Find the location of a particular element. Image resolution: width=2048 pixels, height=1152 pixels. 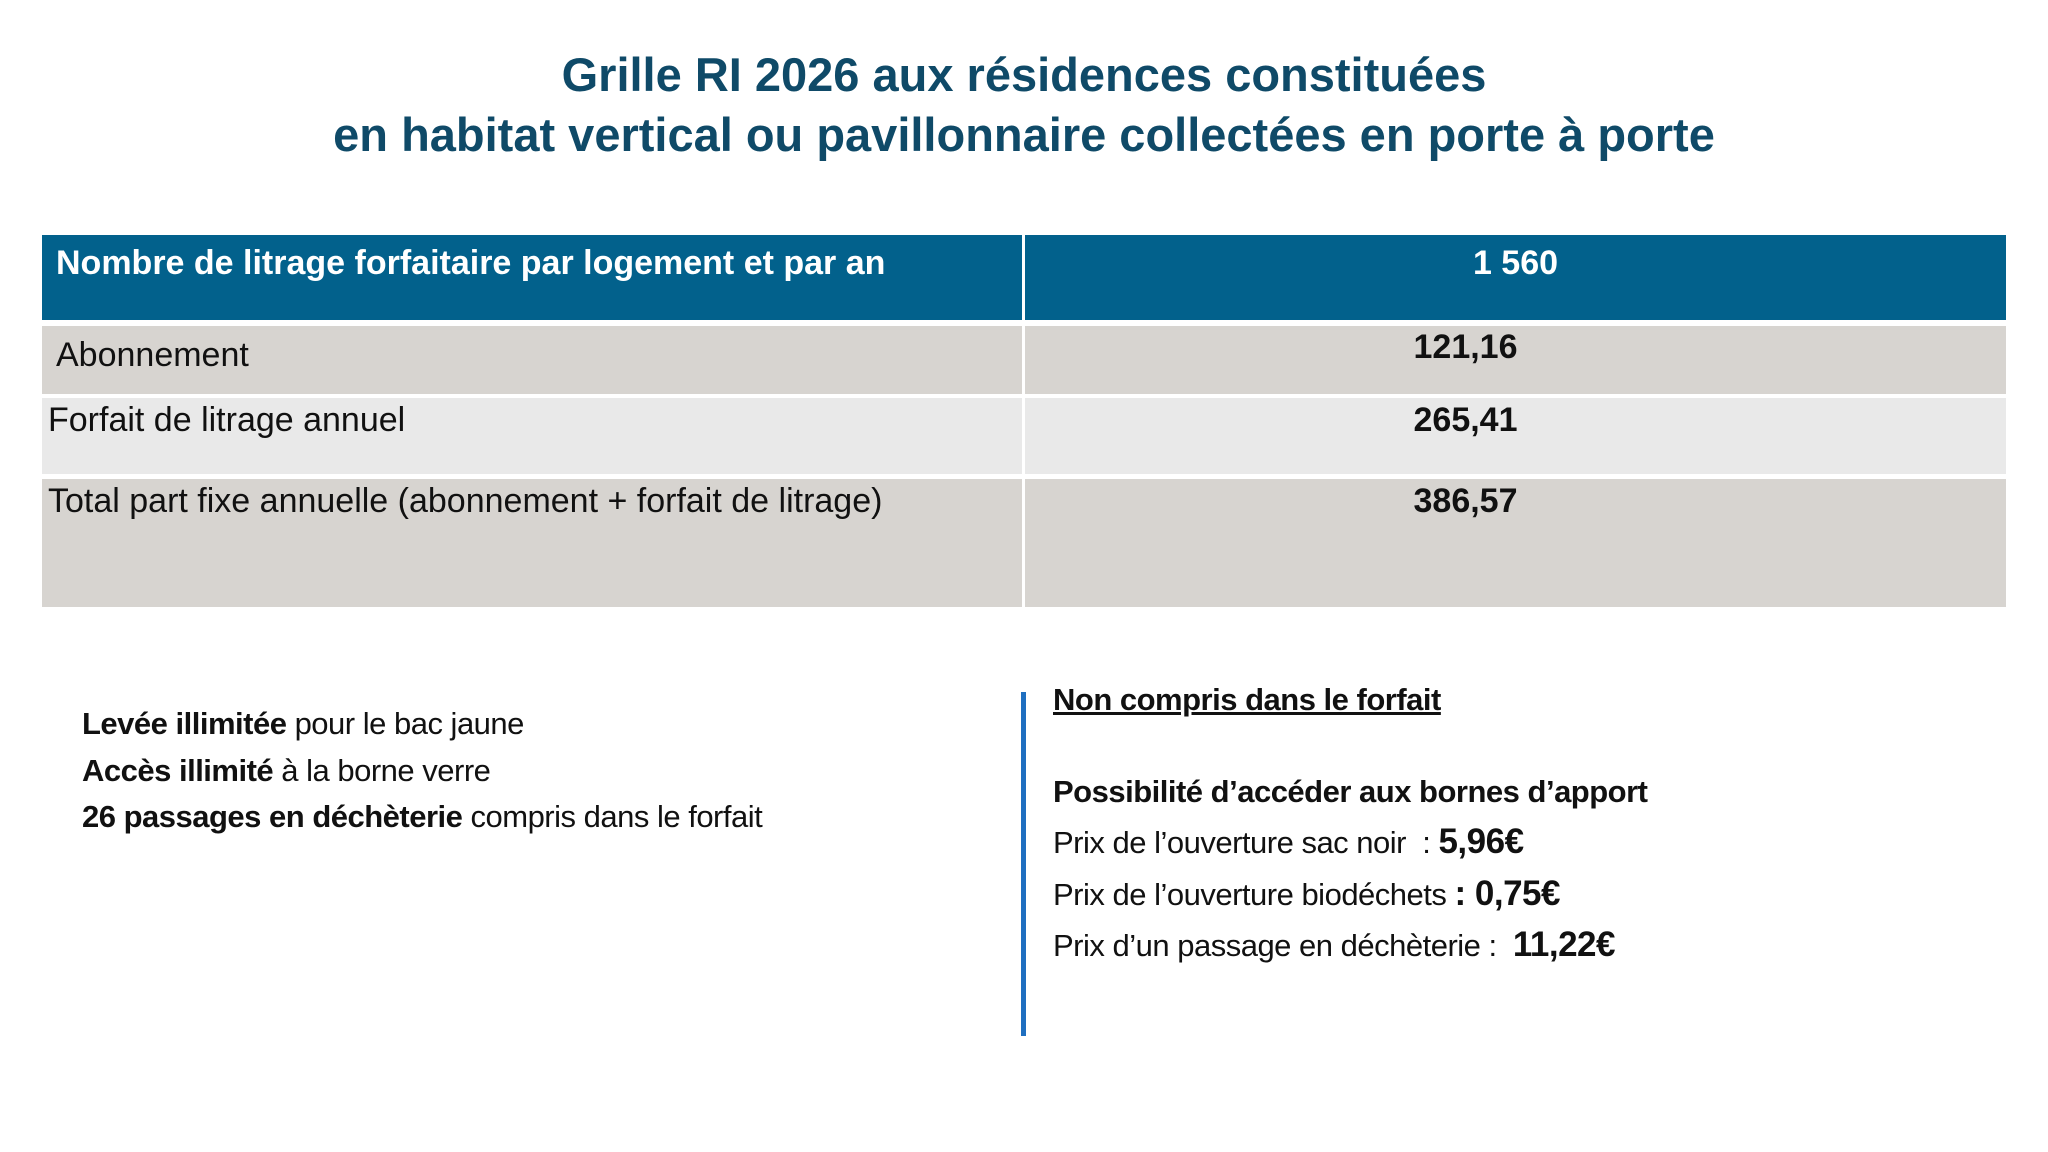

included-item: Levée illimitée pour le bac jaune is located at coordinates (303, 724).